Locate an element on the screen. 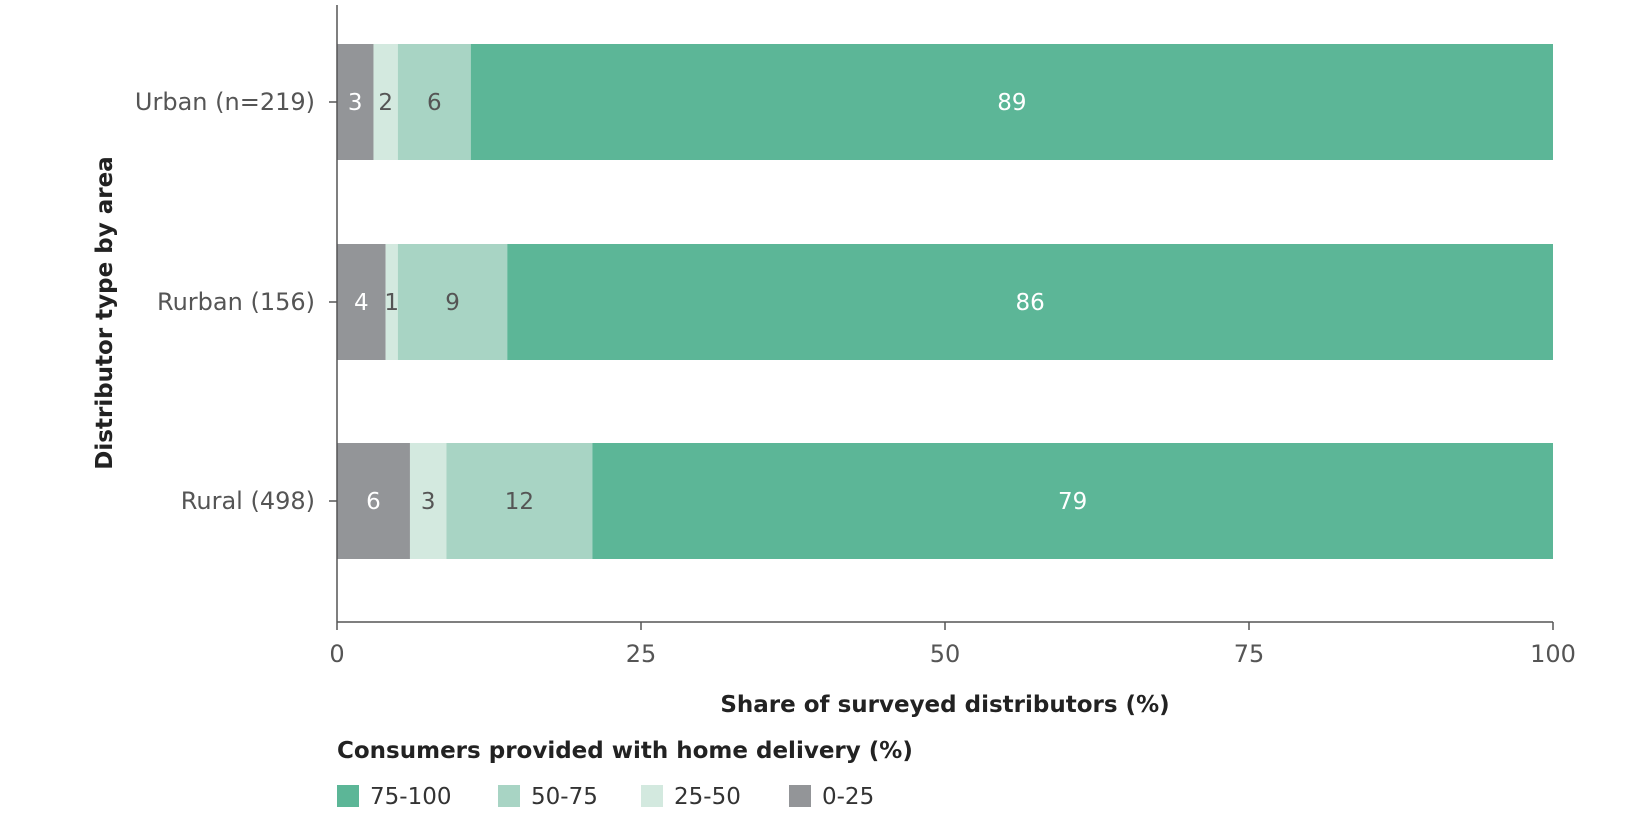 The height and width of the screenshot is (814, 1644). category-label: Rural (498) is located at coordinates (248, 501).